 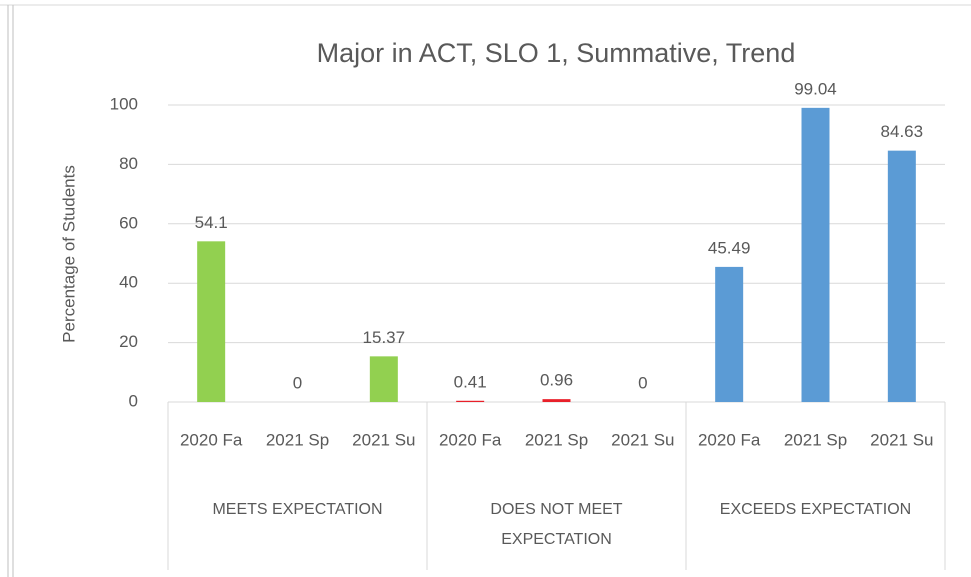 What do you see at coordinates (133, 400) in the screenshot?
I see `y-tick-label: 0` at bounding box center [133, 400].